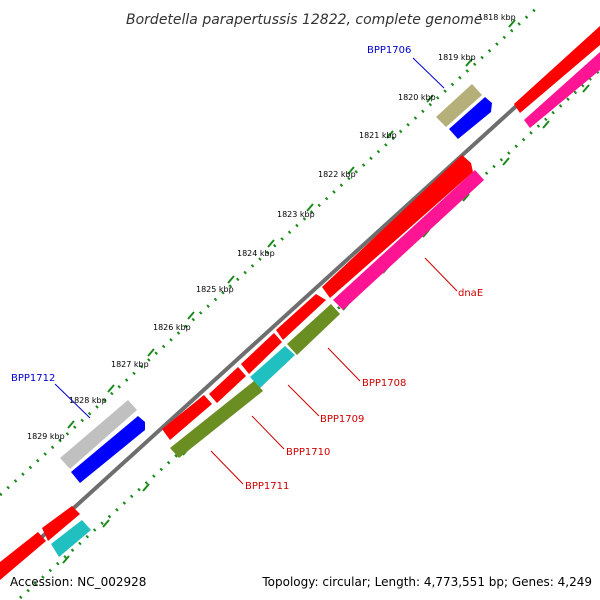  What do you see at coordinates (267, 486) in the screenshot?
I see `label-bpp1711: BPP1711` at bounding box center [267, 486].